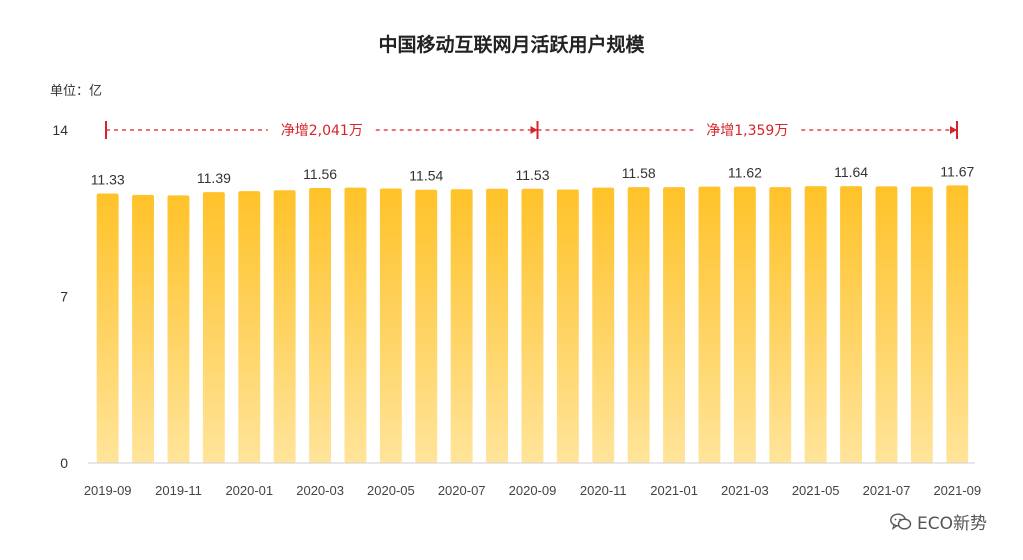 The height and width of the screenshot is (560, 1023). Describe the element at coordinates (957, 171) in the screenshot. I see `data-label: 11.67` at that location.